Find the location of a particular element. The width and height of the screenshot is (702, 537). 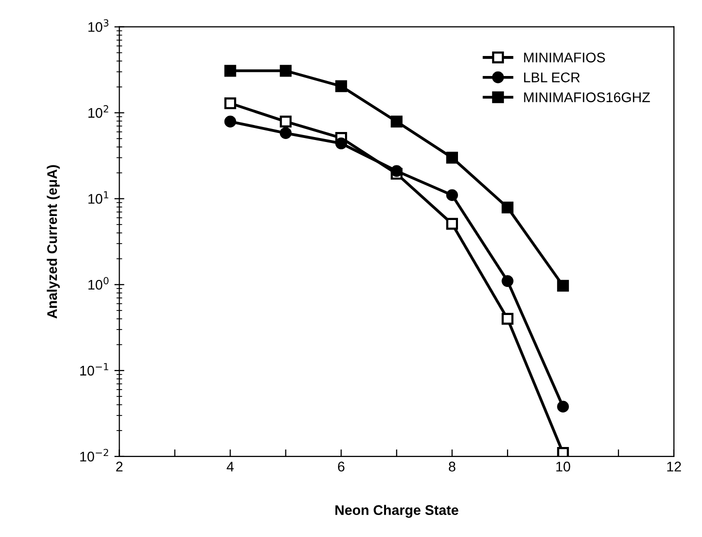

y-tick-label: 10$^{1}$ is located at coordinates (98, 197).